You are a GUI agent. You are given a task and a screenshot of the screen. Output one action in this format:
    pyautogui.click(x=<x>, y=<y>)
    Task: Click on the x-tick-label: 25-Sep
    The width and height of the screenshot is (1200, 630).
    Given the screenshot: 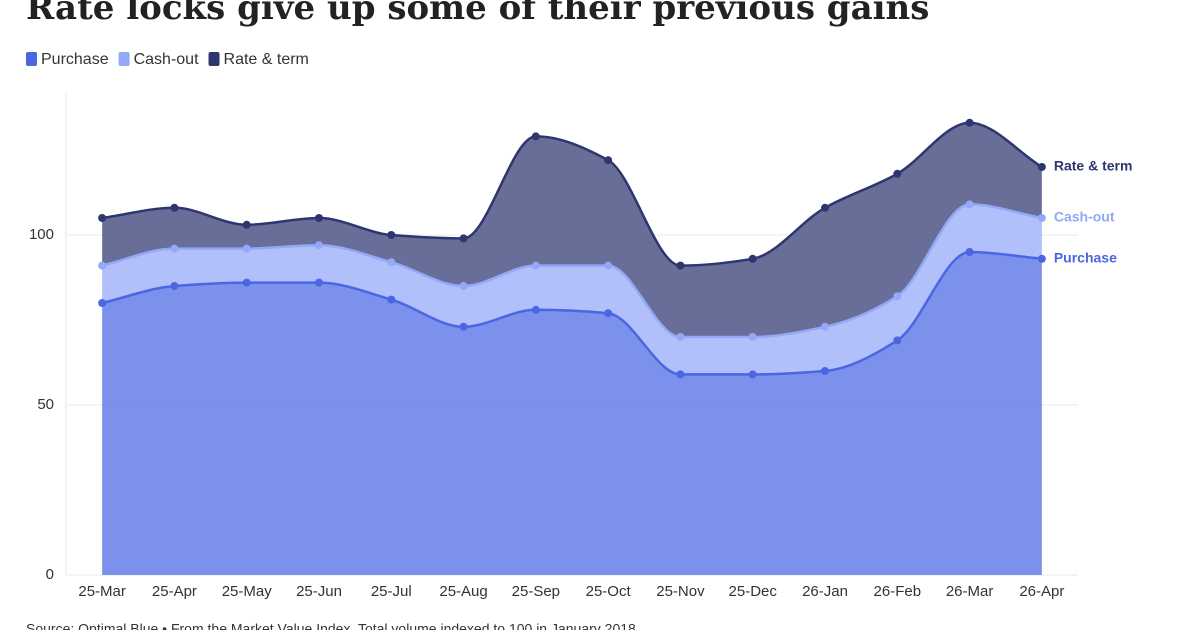 What is the action you would take?
    pyautogui.click(x=536, y=591)
    